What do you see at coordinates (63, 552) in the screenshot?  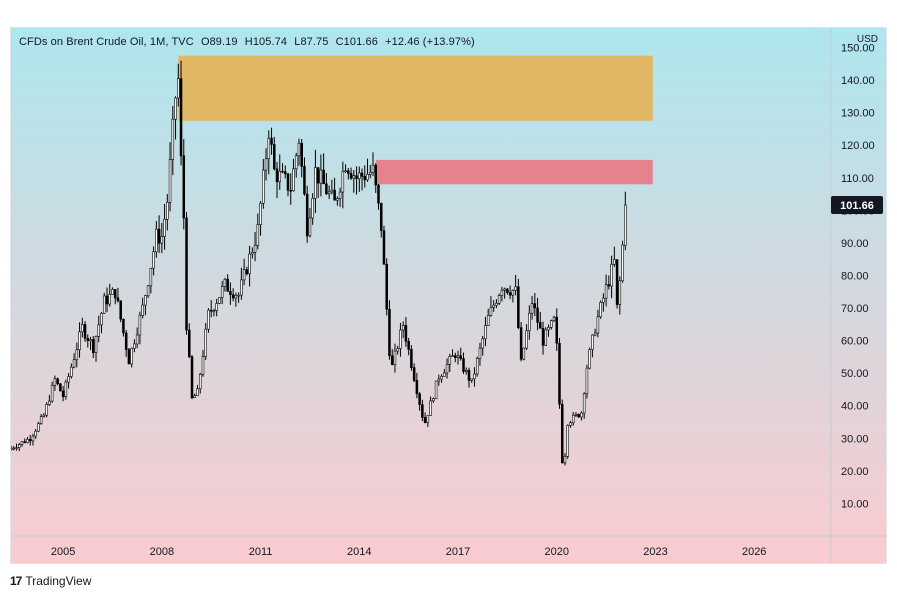 I see `x-tick-label: 2005` at bounding box center [63, 552].